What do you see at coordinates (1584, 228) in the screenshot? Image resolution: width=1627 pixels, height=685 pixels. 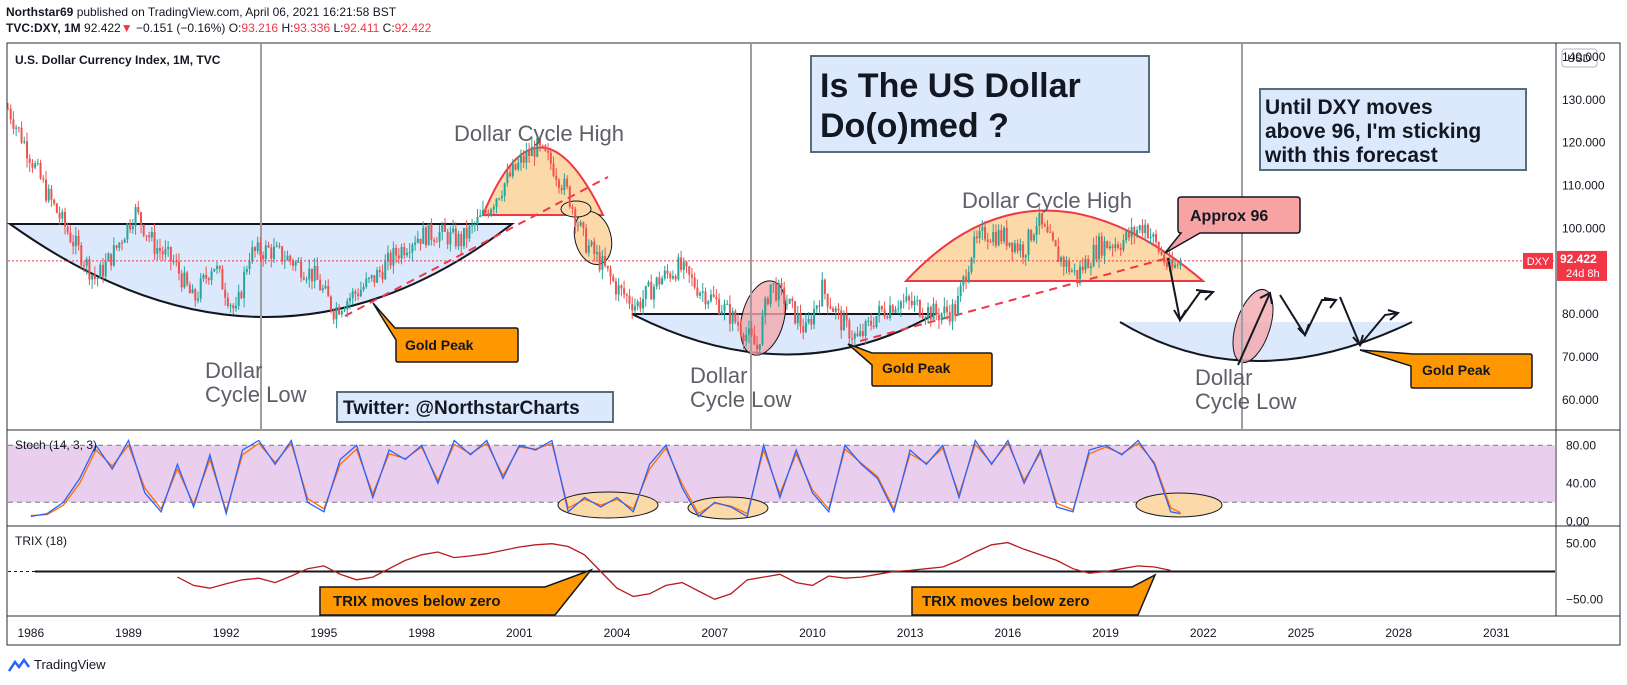 I see `price-tick-label: 100.000` at bounding box center [1584, 228].